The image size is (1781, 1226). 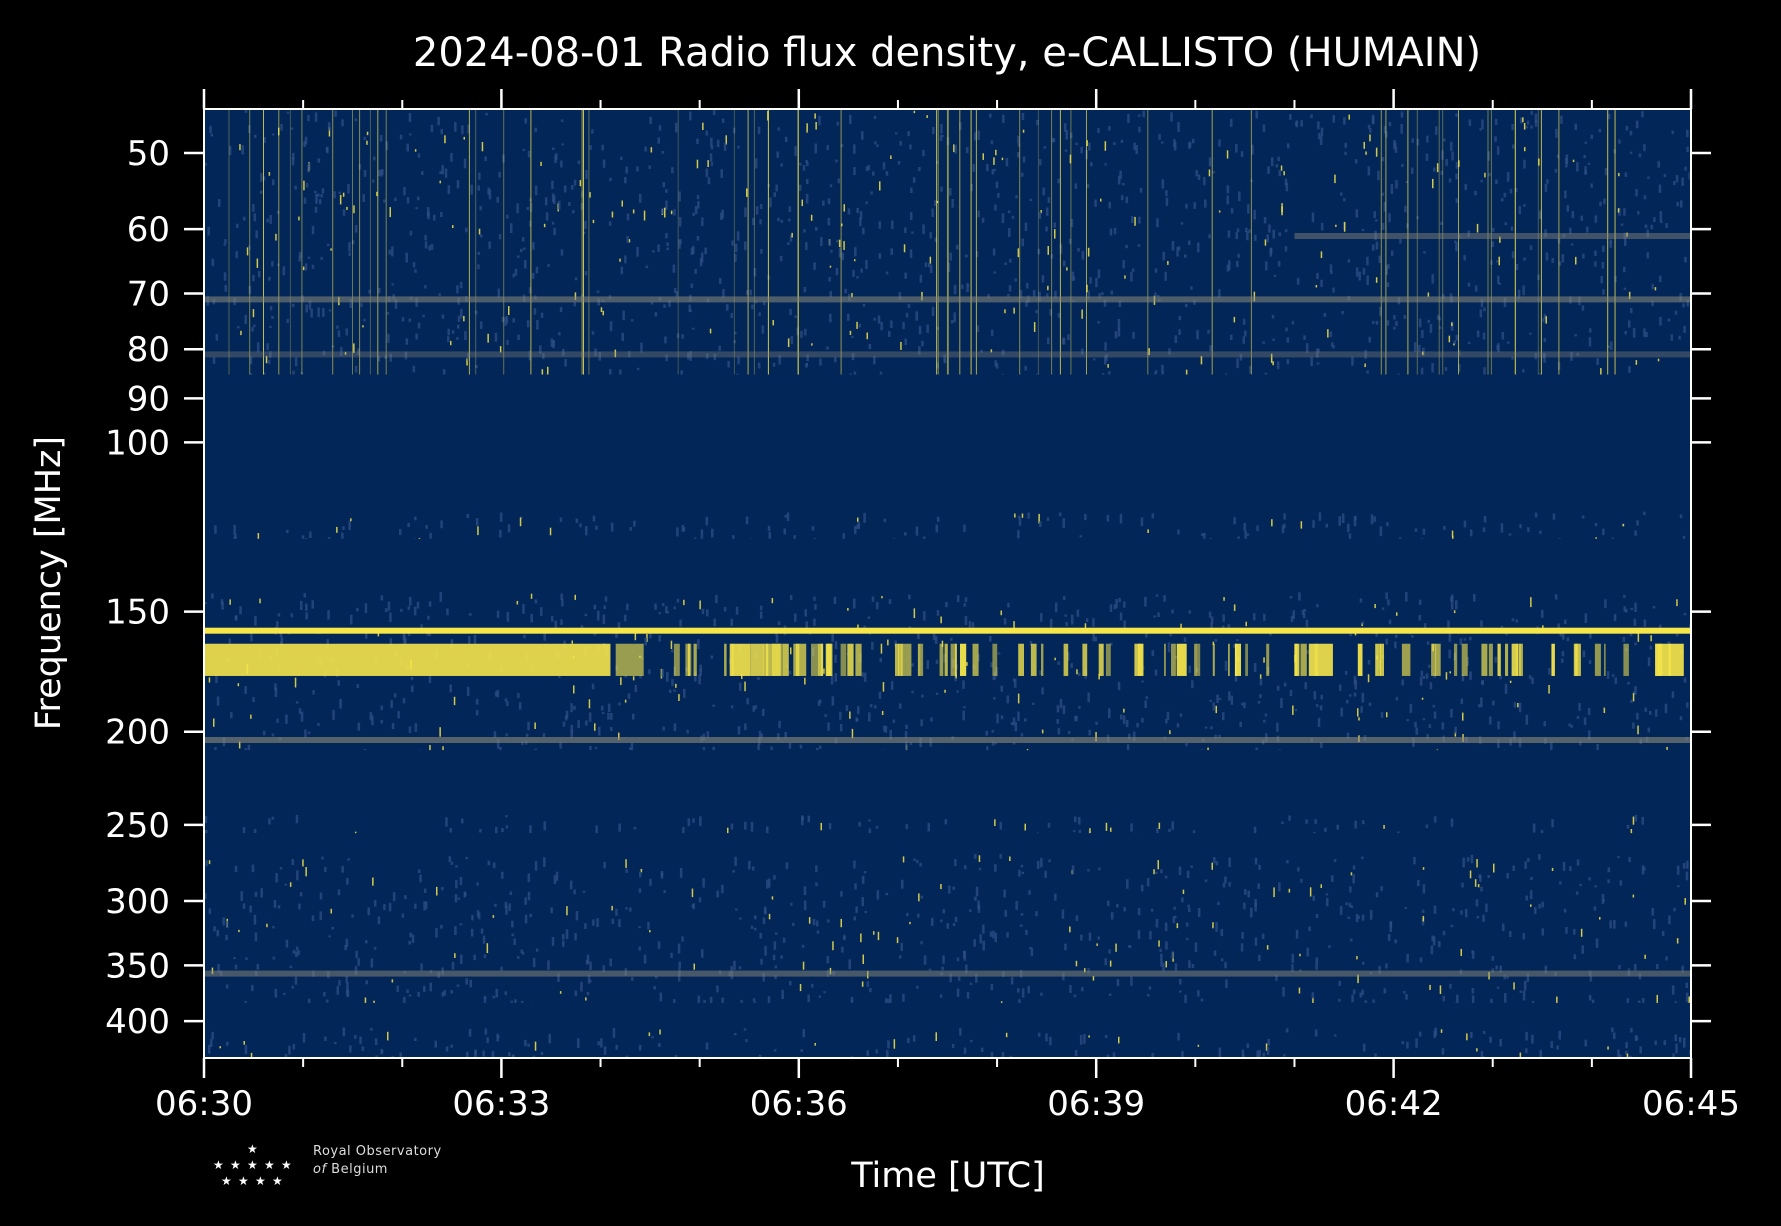 What do you see at coordinates (320, 1169) in the screenshot?
I see `logo-of: of` at bounding box center [320, 1169].